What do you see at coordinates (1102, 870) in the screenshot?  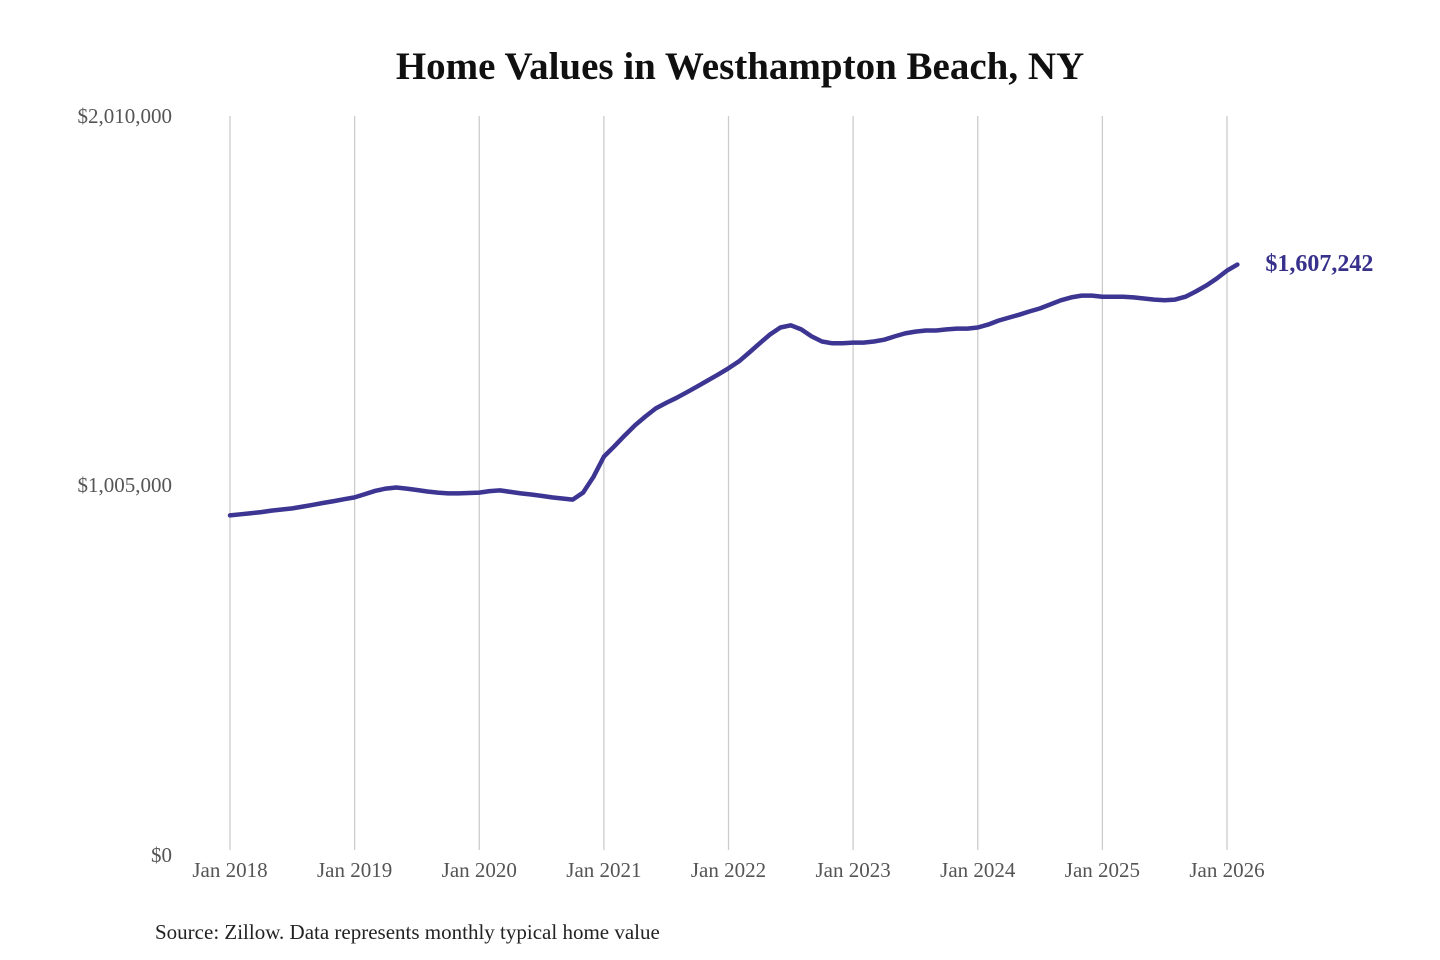 I see `x-axis-tick-label: Jan 2025` at bounding box center [1102, 870].